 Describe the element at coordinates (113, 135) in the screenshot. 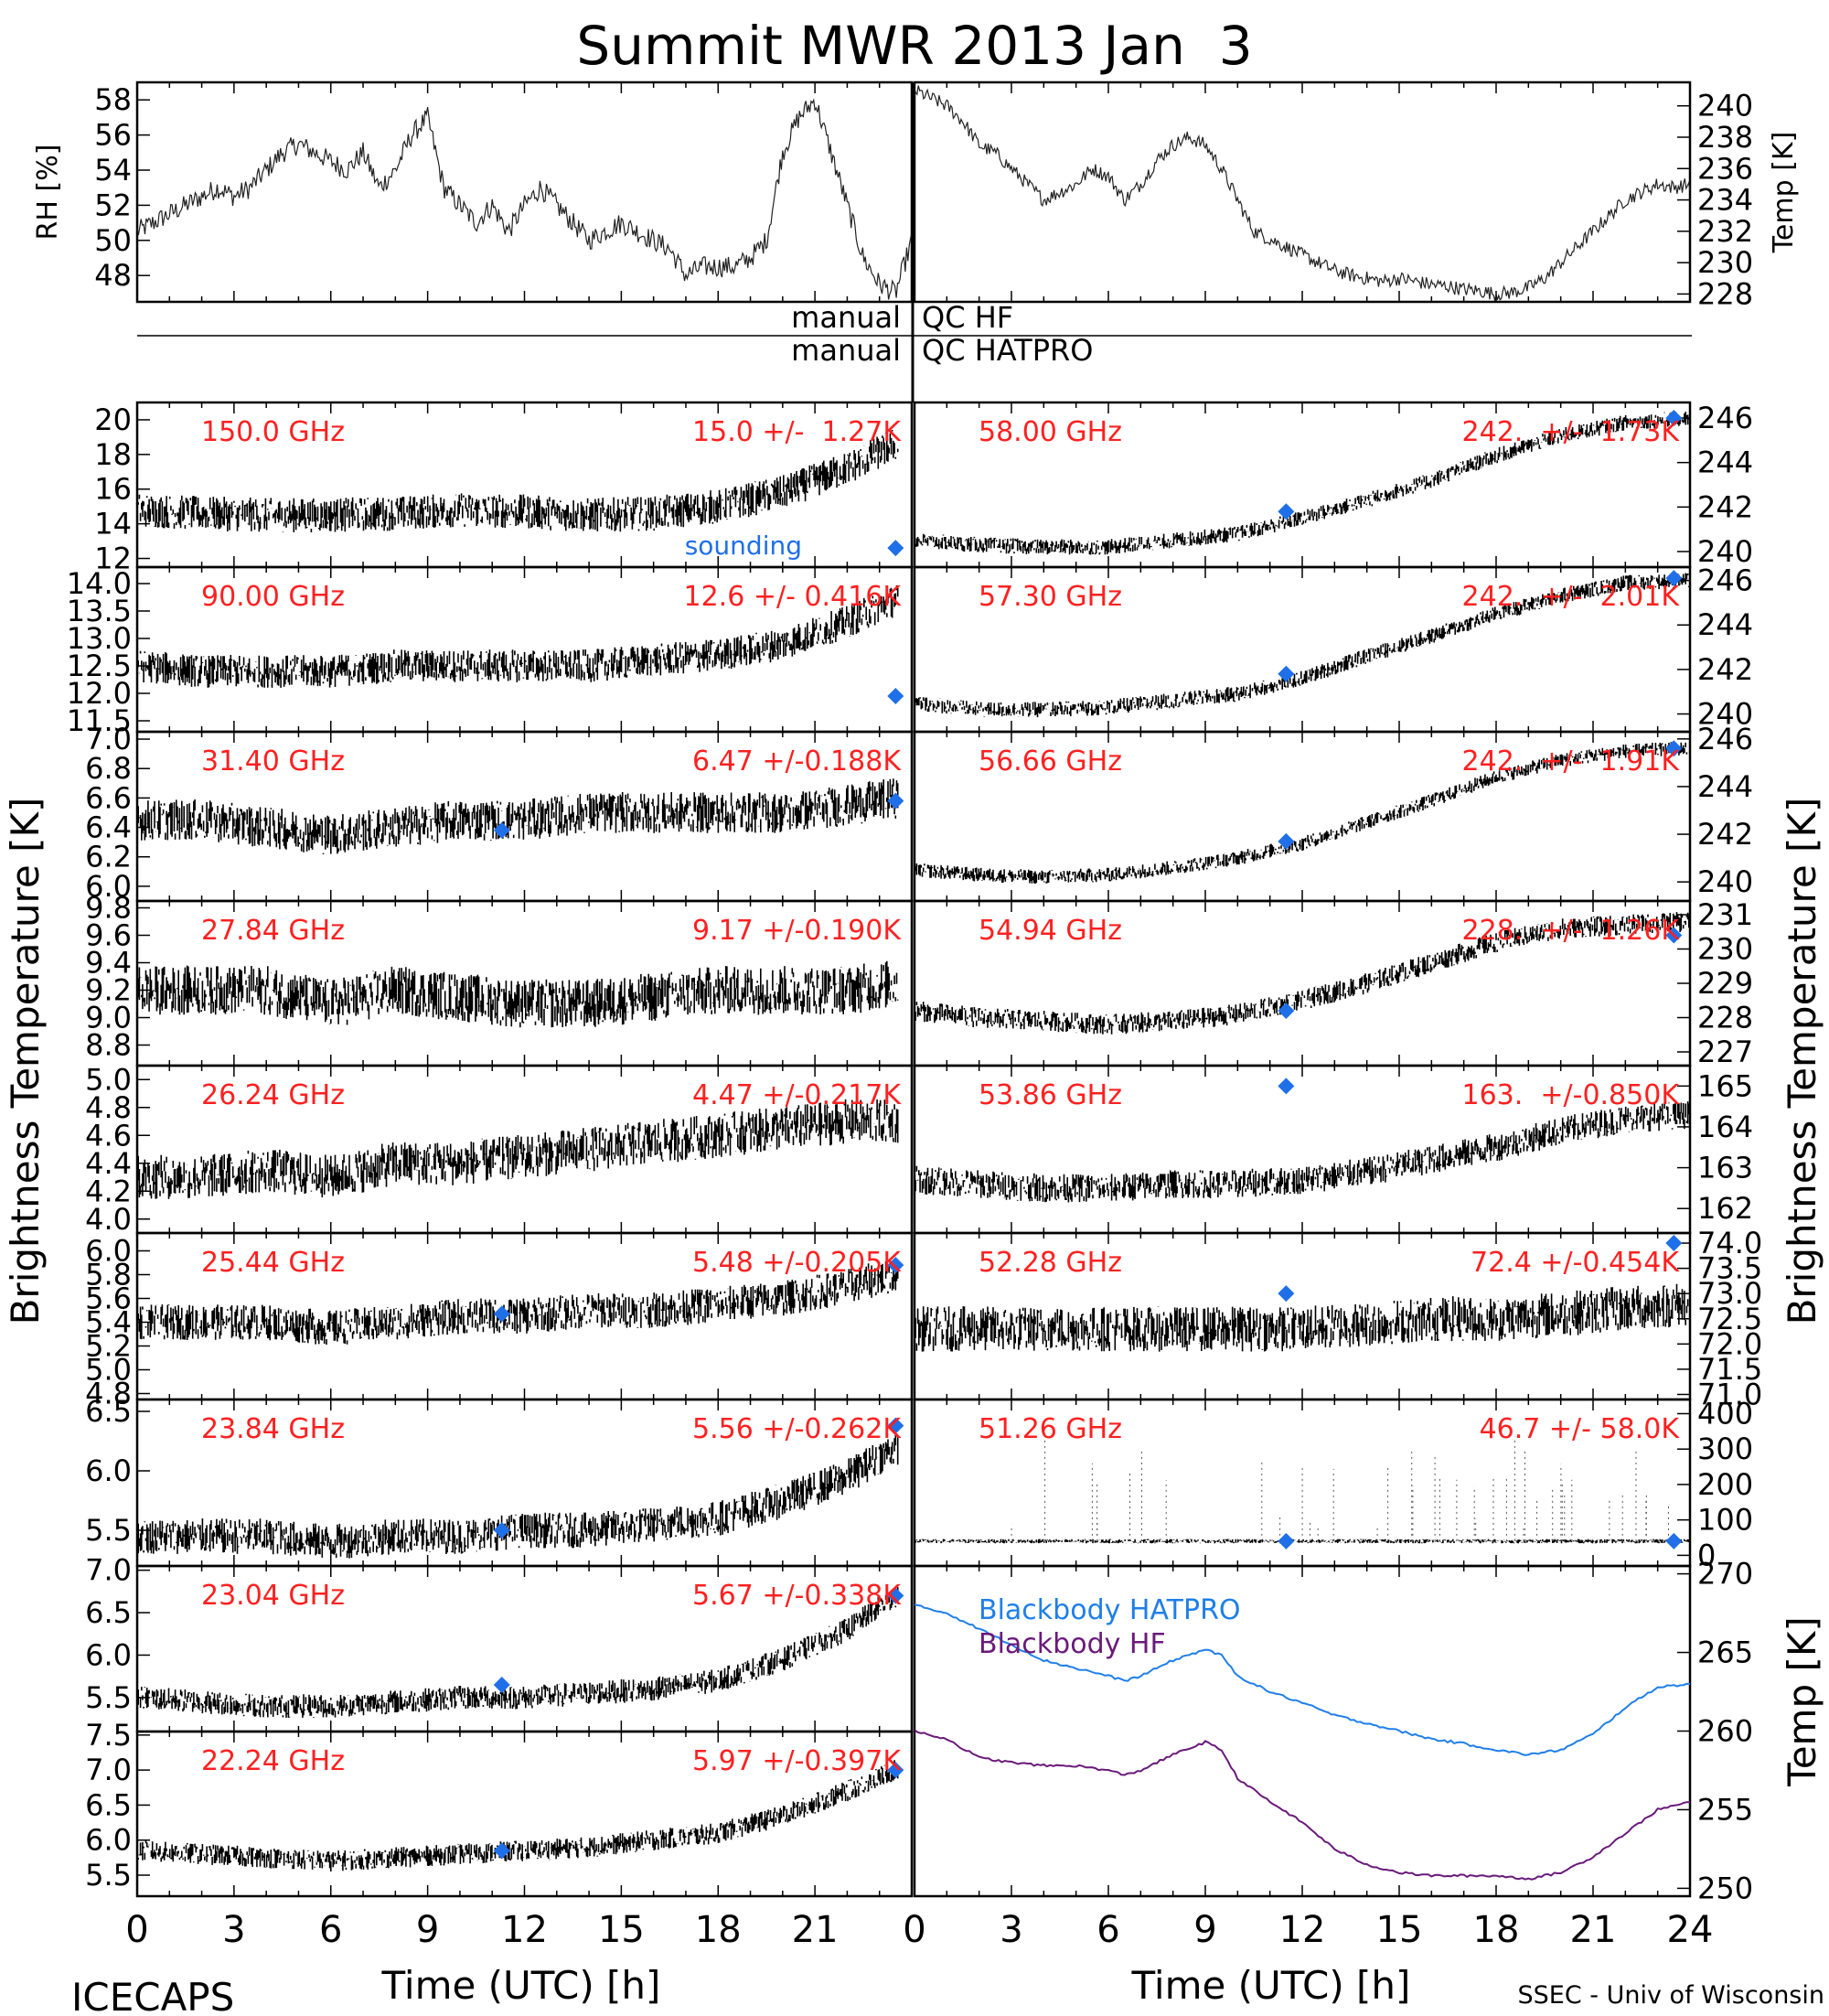

I see `y-tick-label-rh: 56` at that location.